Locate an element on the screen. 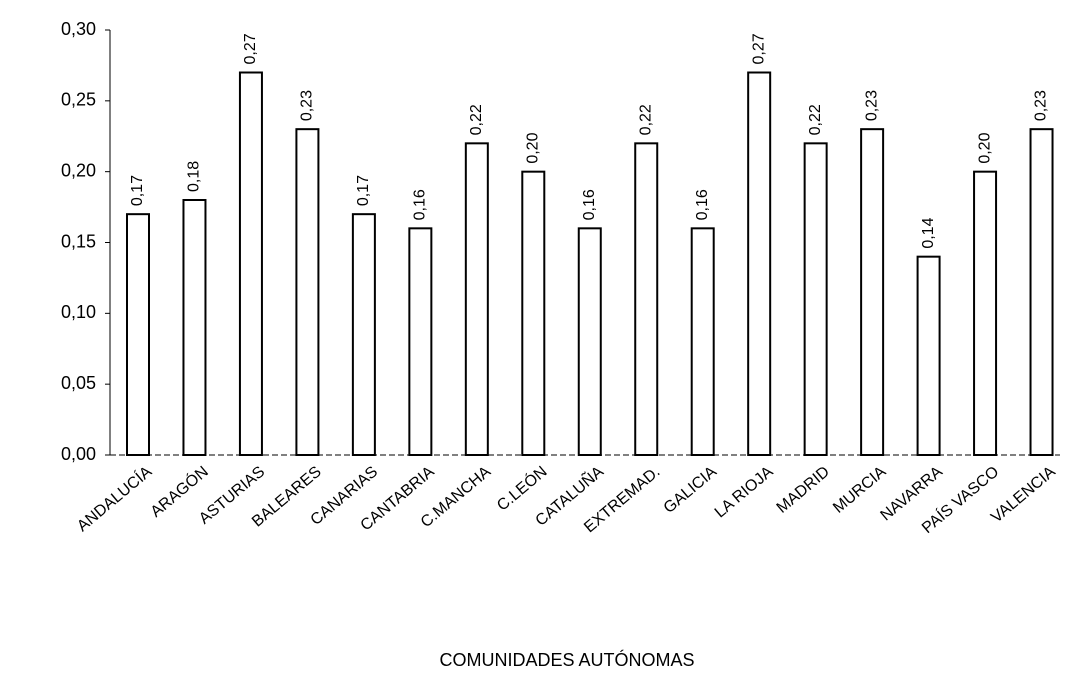 Image resolution: width=1072 pixels, height=679 pixels. x-axis-title: COMUNIDADES AUTÓNOMAS is located at coordinates (566, 659).